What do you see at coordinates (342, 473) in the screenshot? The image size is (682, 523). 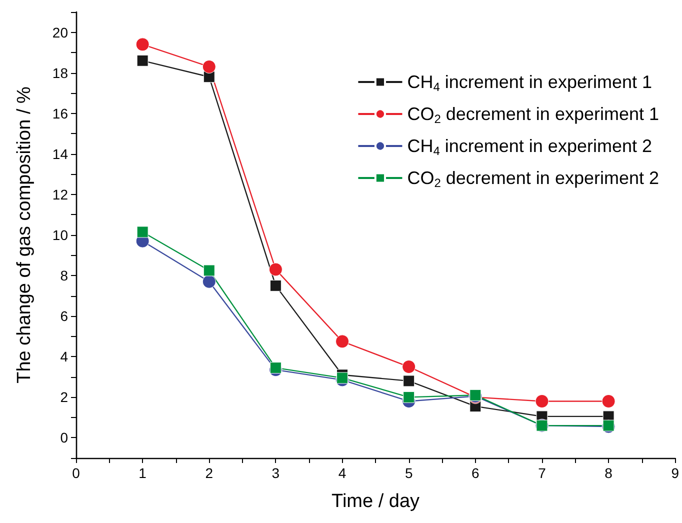 I see `x-tick-label: 4` at bounding box center [342, 473].